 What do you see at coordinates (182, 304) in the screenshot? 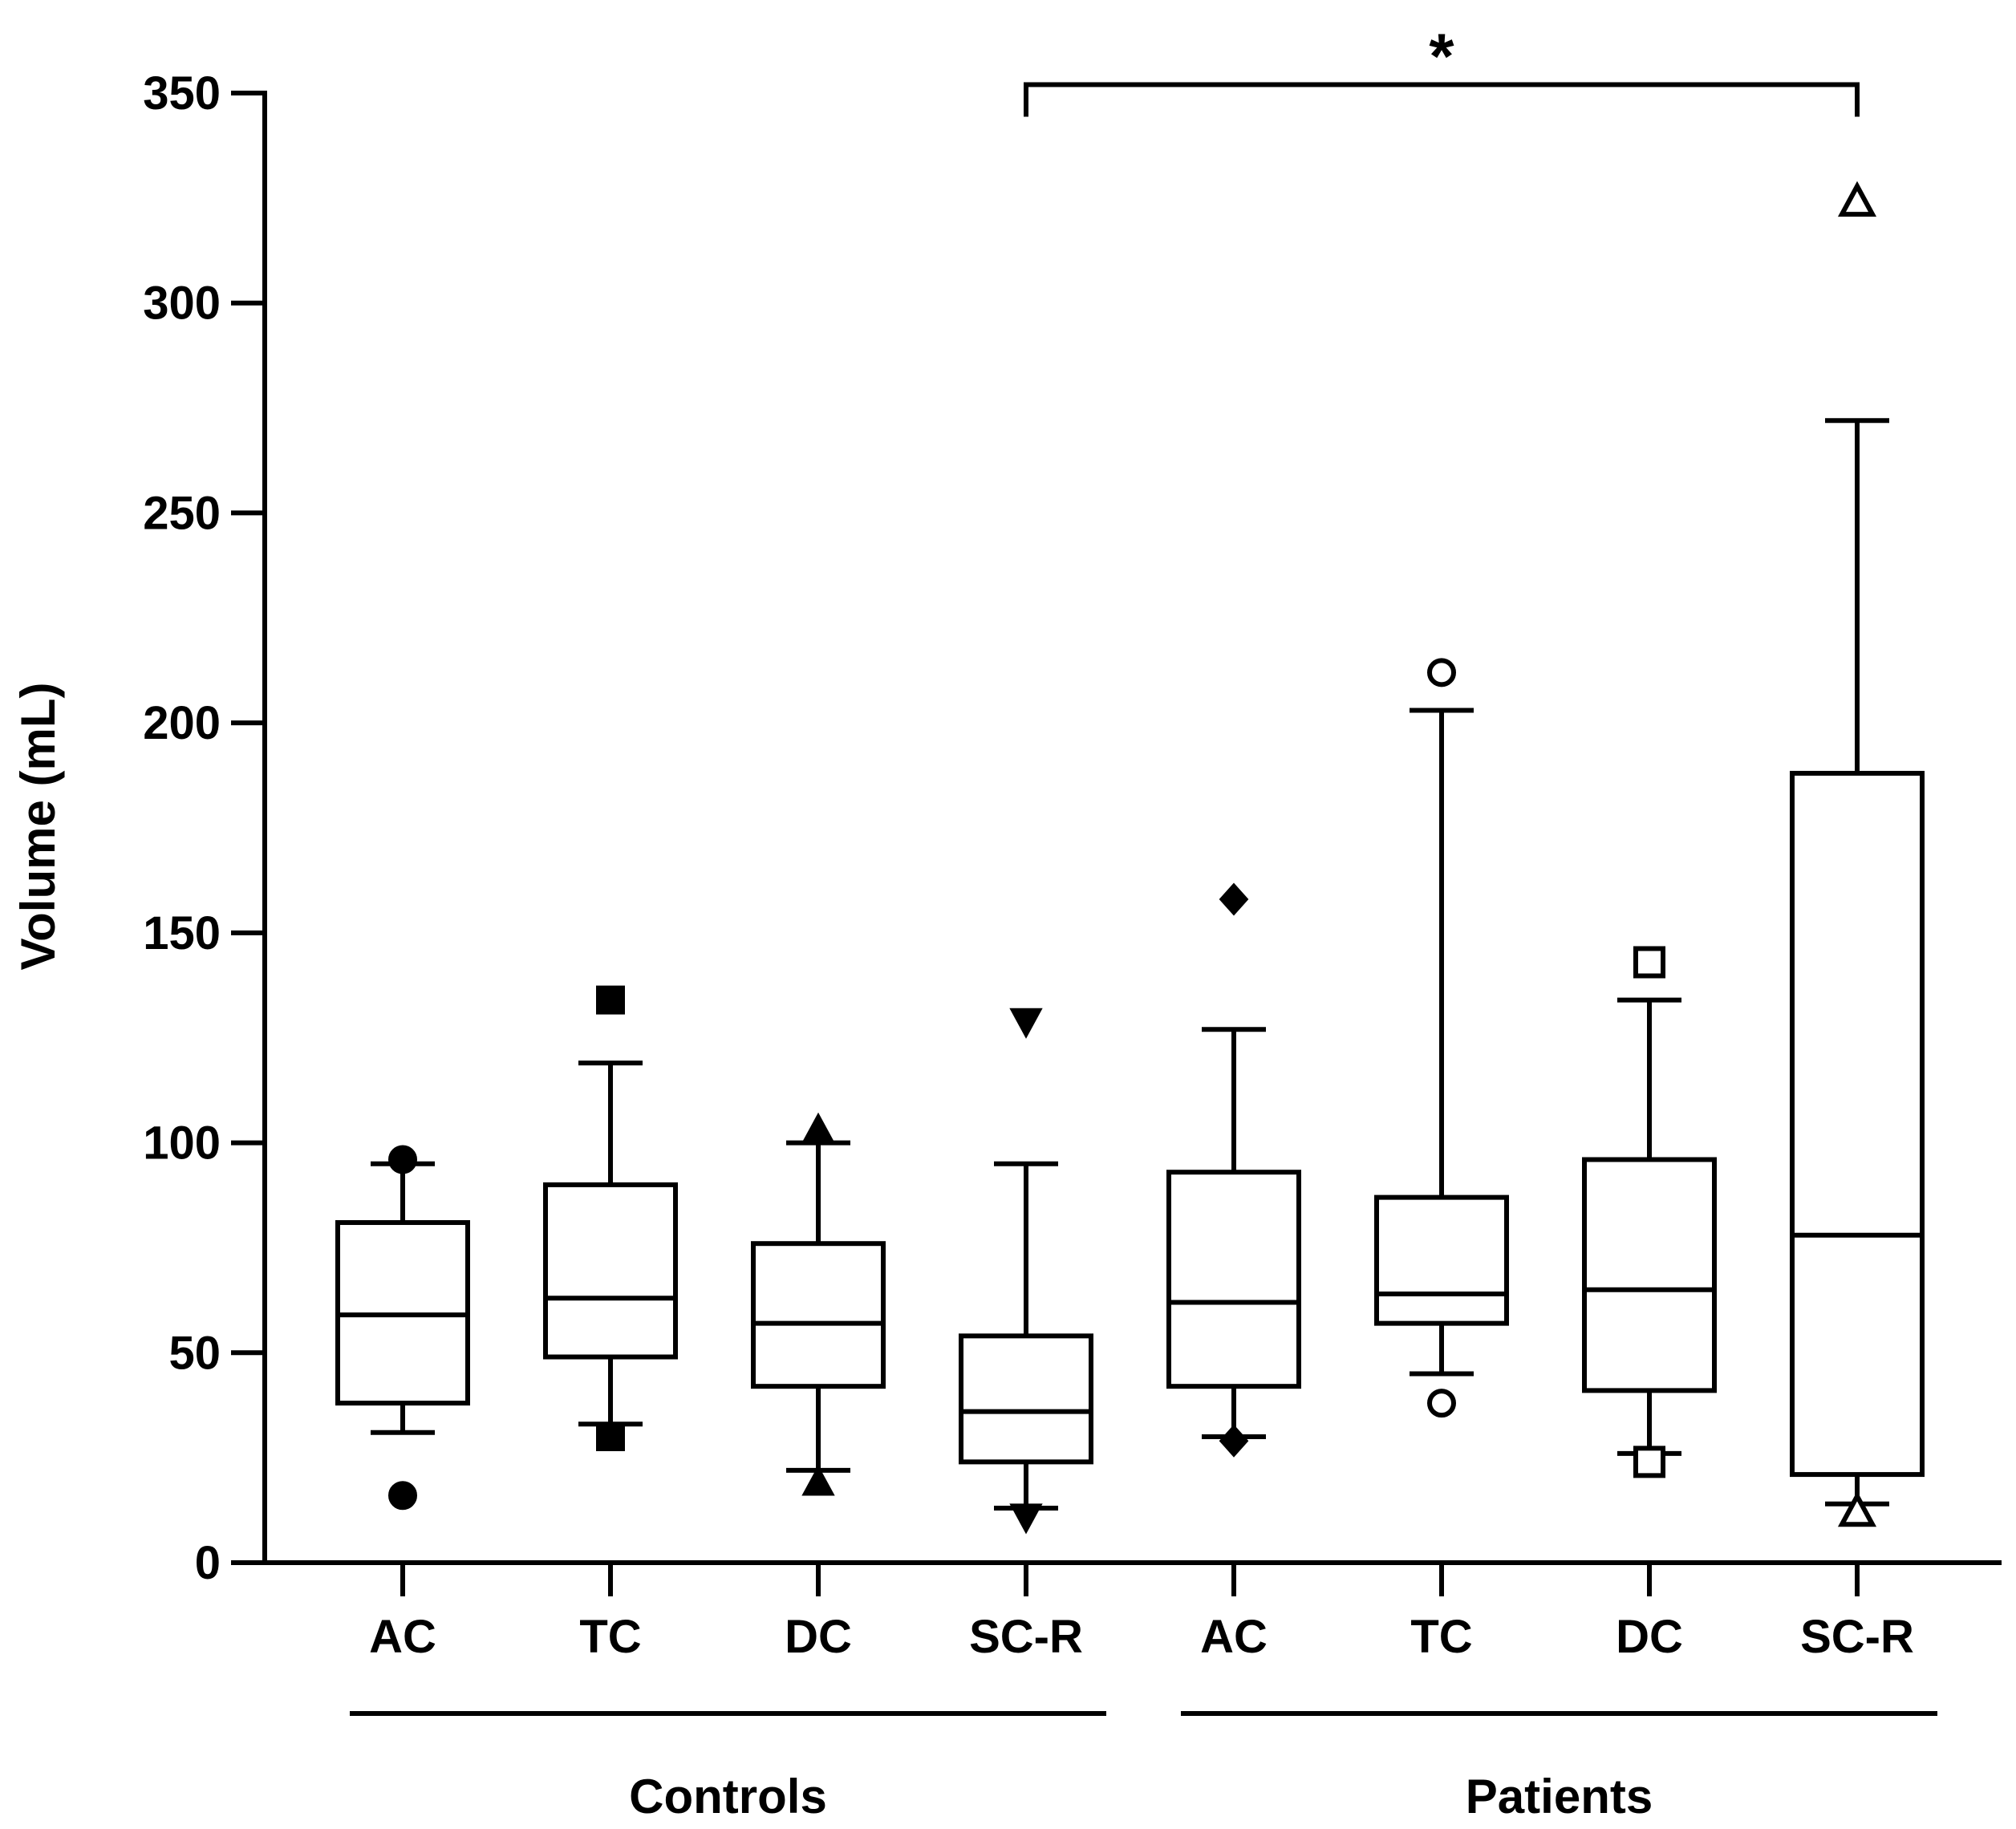
I see `y-tick-label: 300` at bounding box center [182, 304].